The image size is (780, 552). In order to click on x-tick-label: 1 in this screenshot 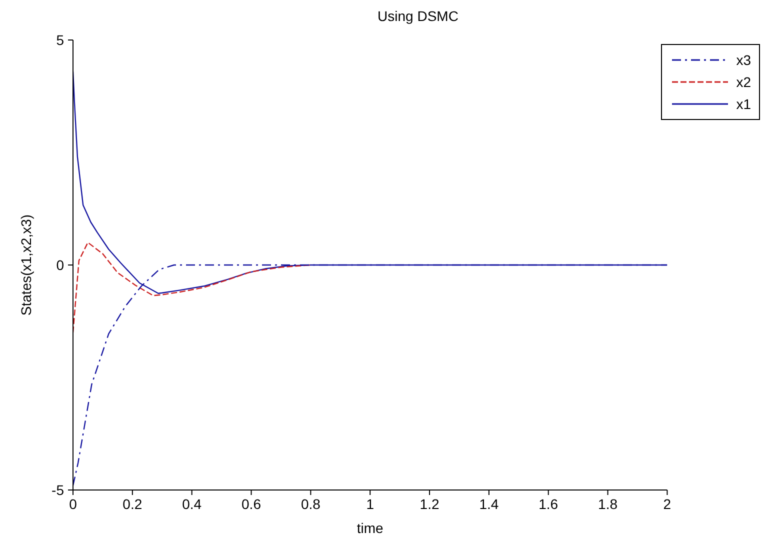, I will do `click(370, 504)`.